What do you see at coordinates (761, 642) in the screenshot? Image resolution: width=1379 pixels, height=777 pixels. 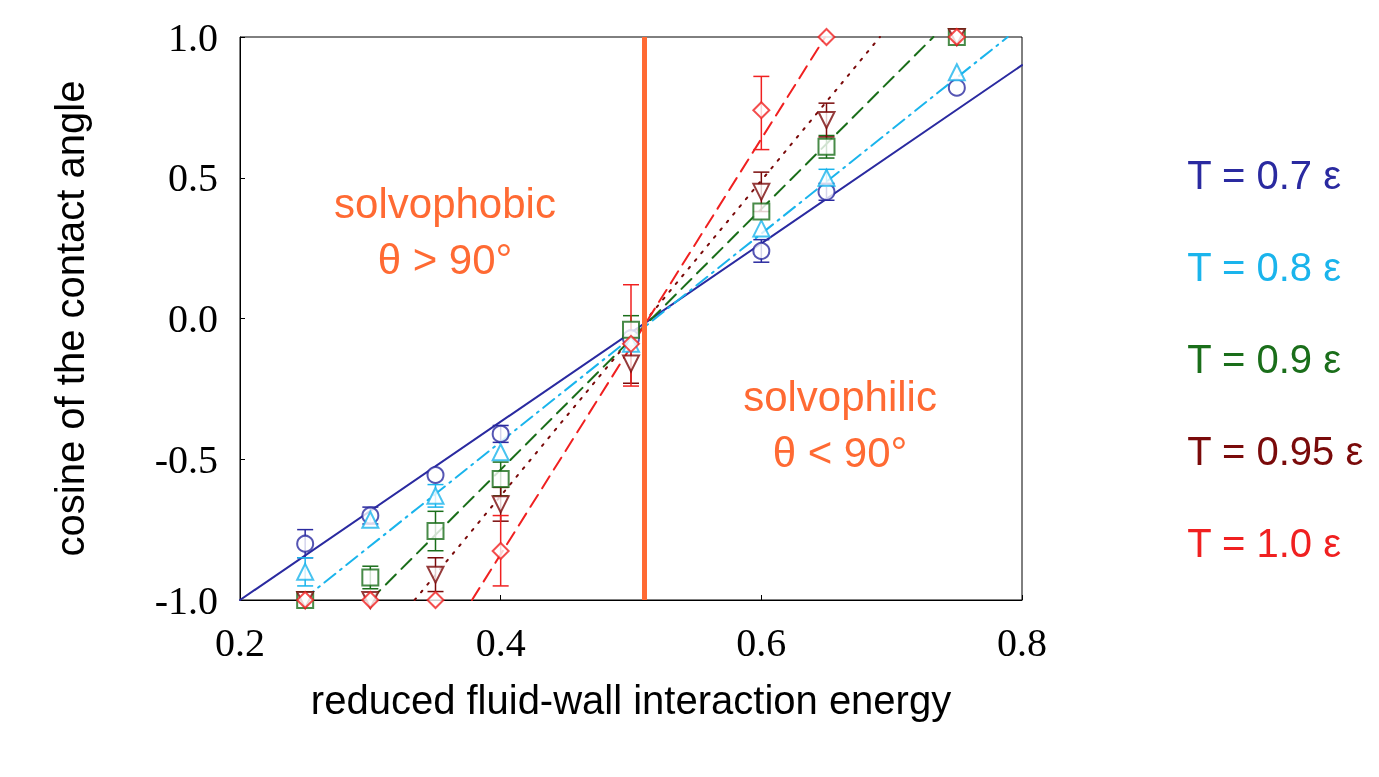 I see `x-tick-label: 0.6` at bounding box center [761, 642].